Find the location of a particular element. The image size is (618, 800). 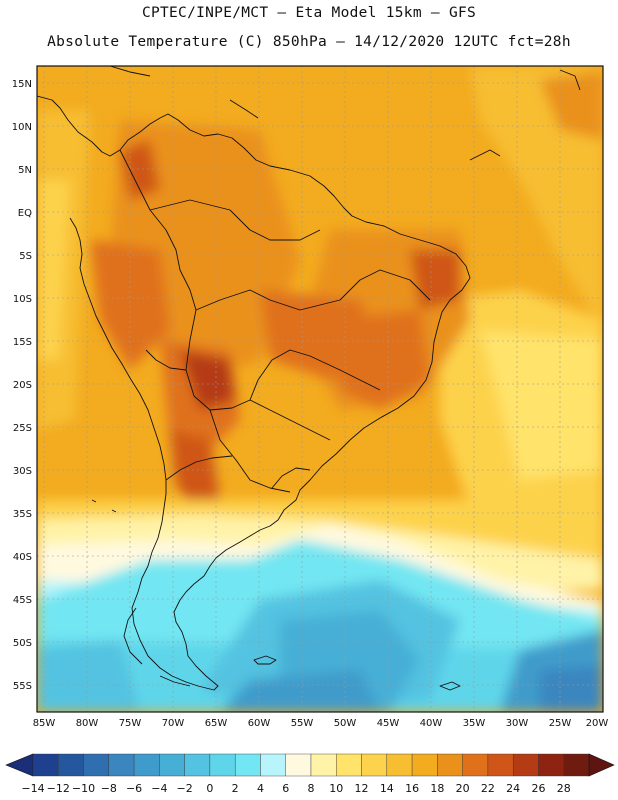

colorbar-tick-label: 2 is located at coordinates (235, 788).